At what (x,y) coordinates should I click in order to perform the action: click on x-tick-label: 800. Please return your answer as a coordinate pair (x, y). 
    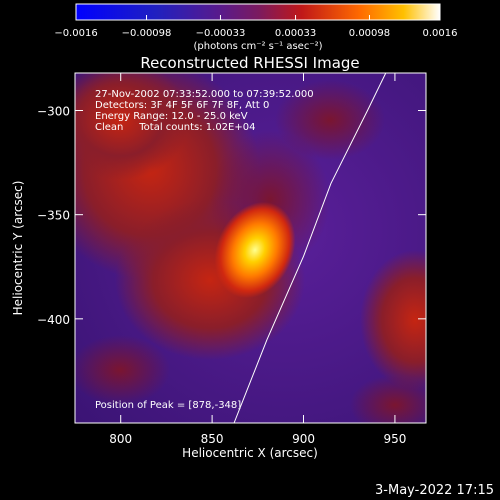
    Looking at the image, I should click on (120, 439).